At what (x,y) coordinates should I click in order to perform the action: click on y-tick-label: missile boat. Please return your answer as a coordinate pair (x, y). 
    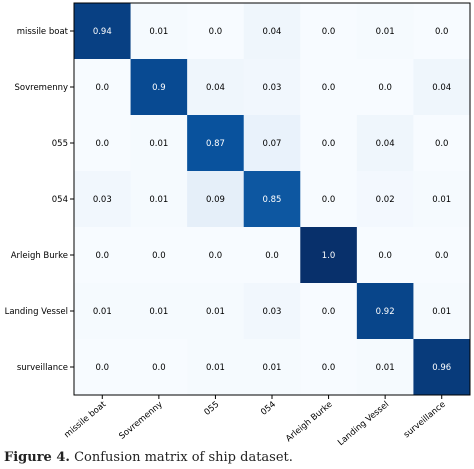
    Looking at the image, I should click on (43, 32).